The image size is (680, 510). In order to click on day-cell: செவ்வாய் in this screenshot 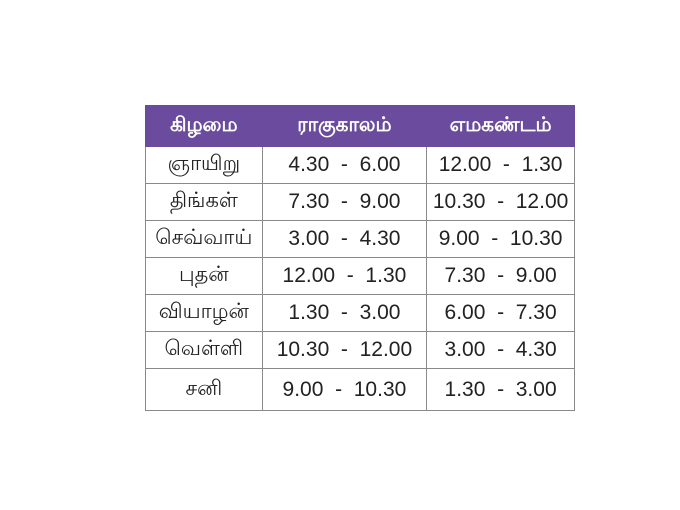, I will do `click(204, 239)`.